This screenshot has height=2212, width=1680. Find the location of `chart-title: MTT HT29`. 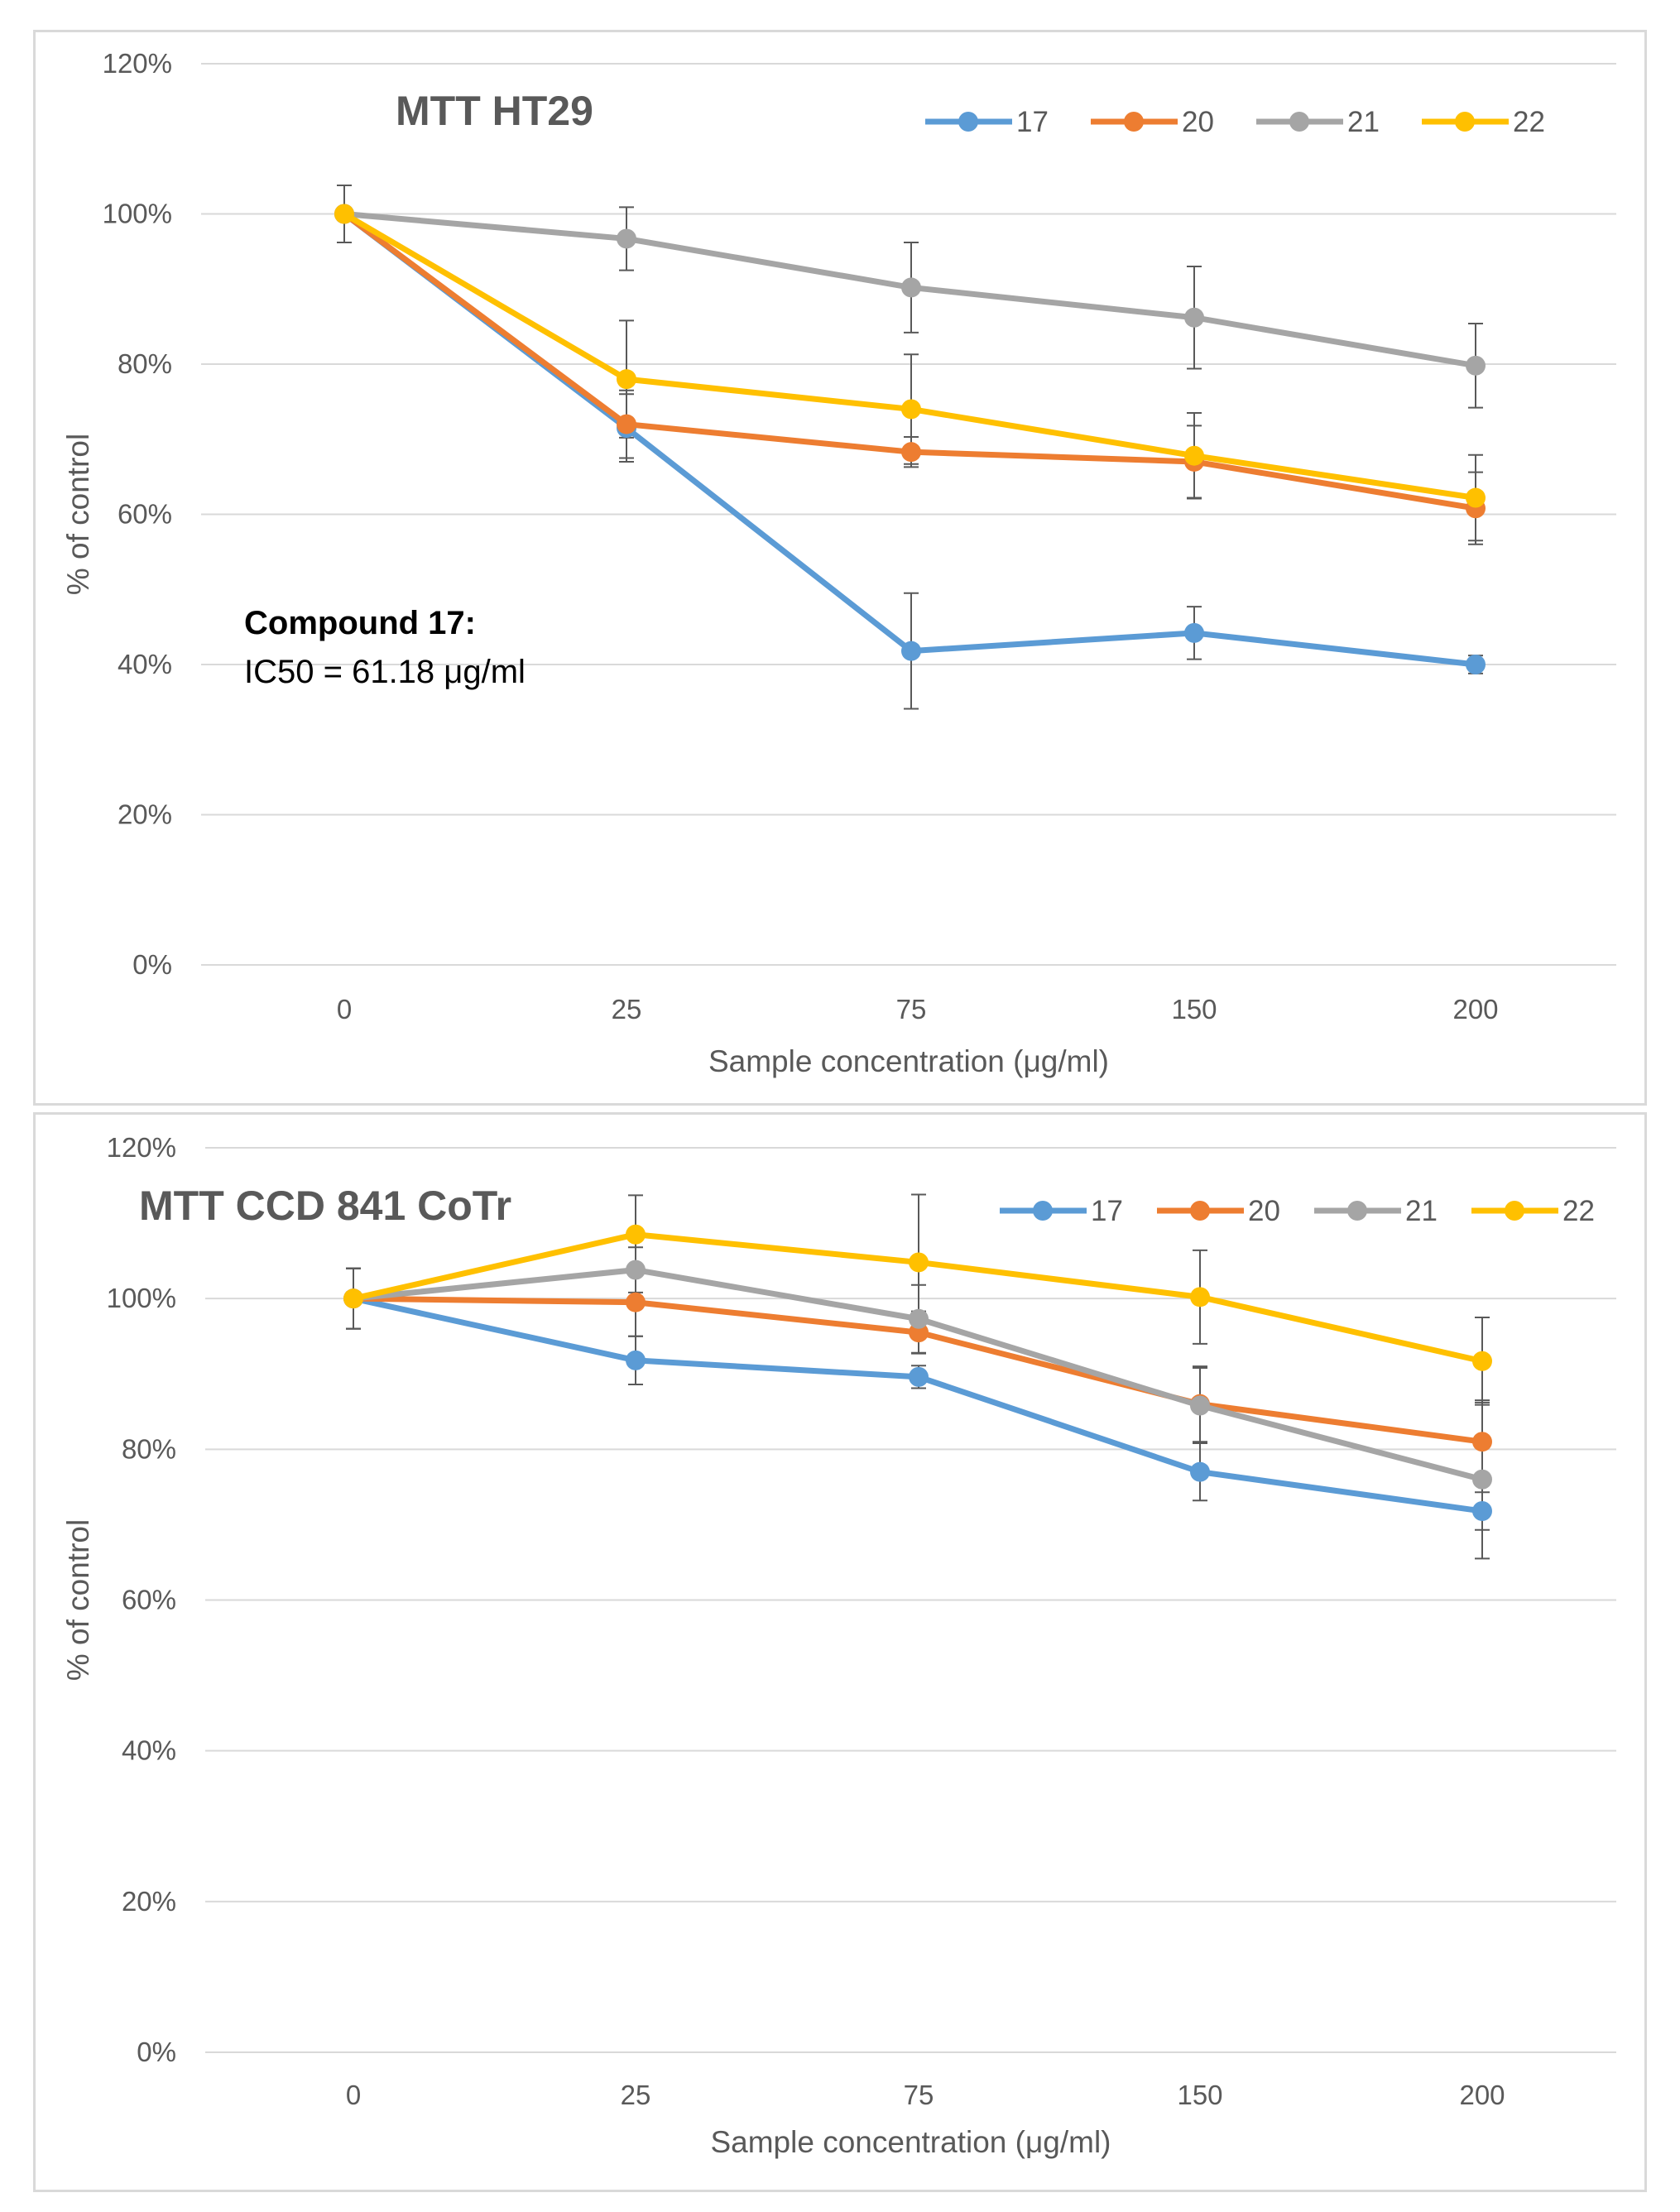

chart-title: MTT HT29 is located at coordinates (494, 111).